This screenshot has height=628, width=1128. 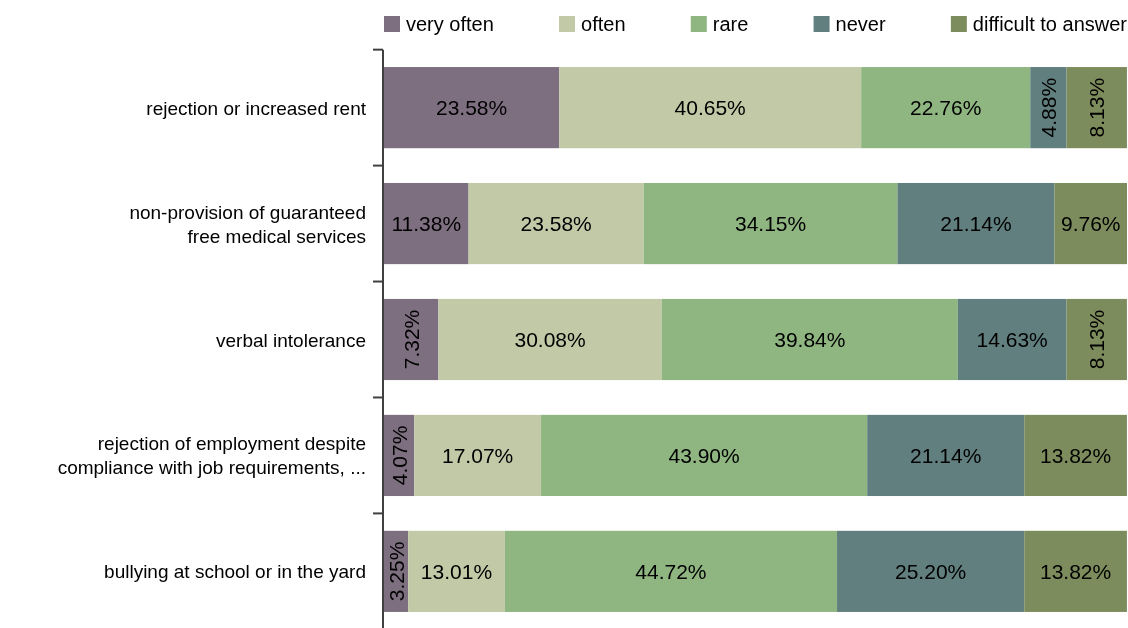 I want to click on data-label: 4.07%, so click(x=399, y=455).